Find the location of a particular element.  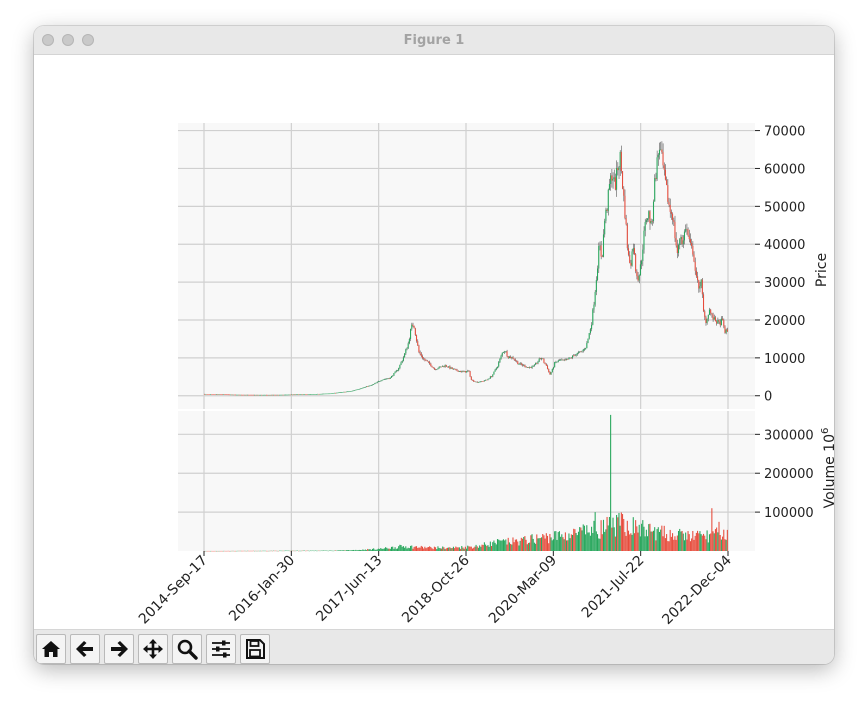

minimize-window-button is located at coordinates (68, 40).